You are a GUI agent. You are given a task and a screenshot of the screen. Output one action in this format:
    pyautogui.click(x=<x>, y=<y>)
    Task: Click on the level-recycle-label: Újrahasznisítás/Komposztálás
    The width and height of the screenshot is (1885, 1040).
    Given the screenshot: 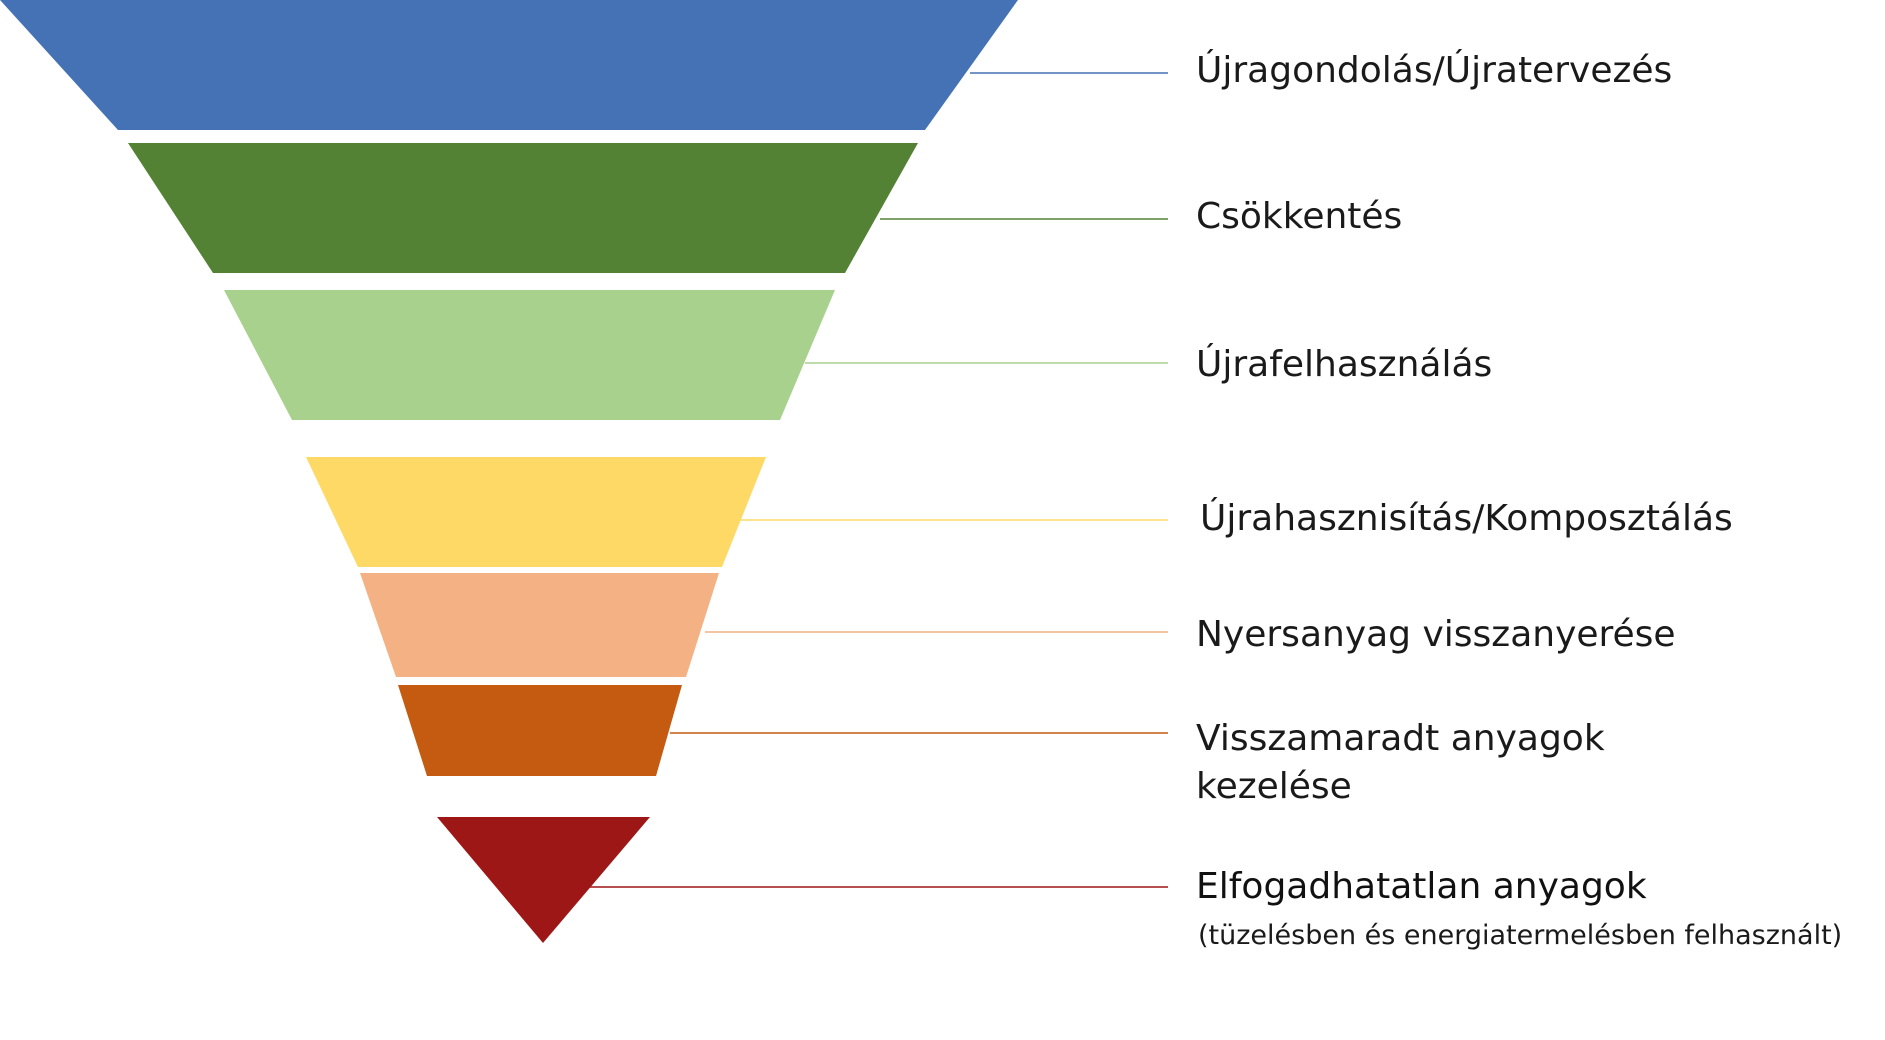 What is the action you would take?
    pyautogui.click(x=1466, y=518)
    